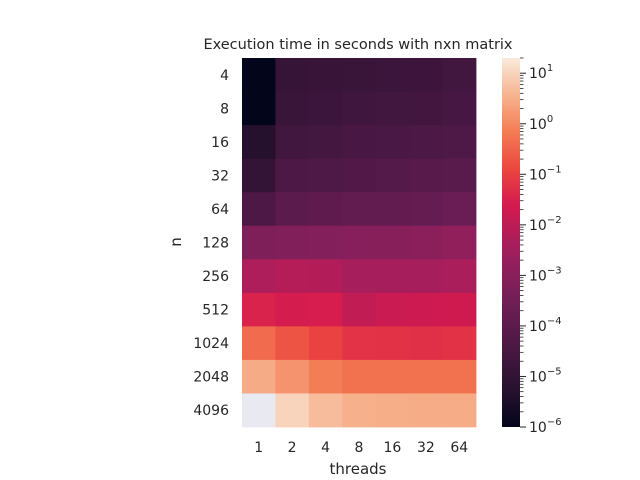 The height and width of the screenshot is (480, 640). What do you see at coordinates (211, 344) in the screenshot?
I see `y-tick-label: 1024` at bounding box center [211, 344].